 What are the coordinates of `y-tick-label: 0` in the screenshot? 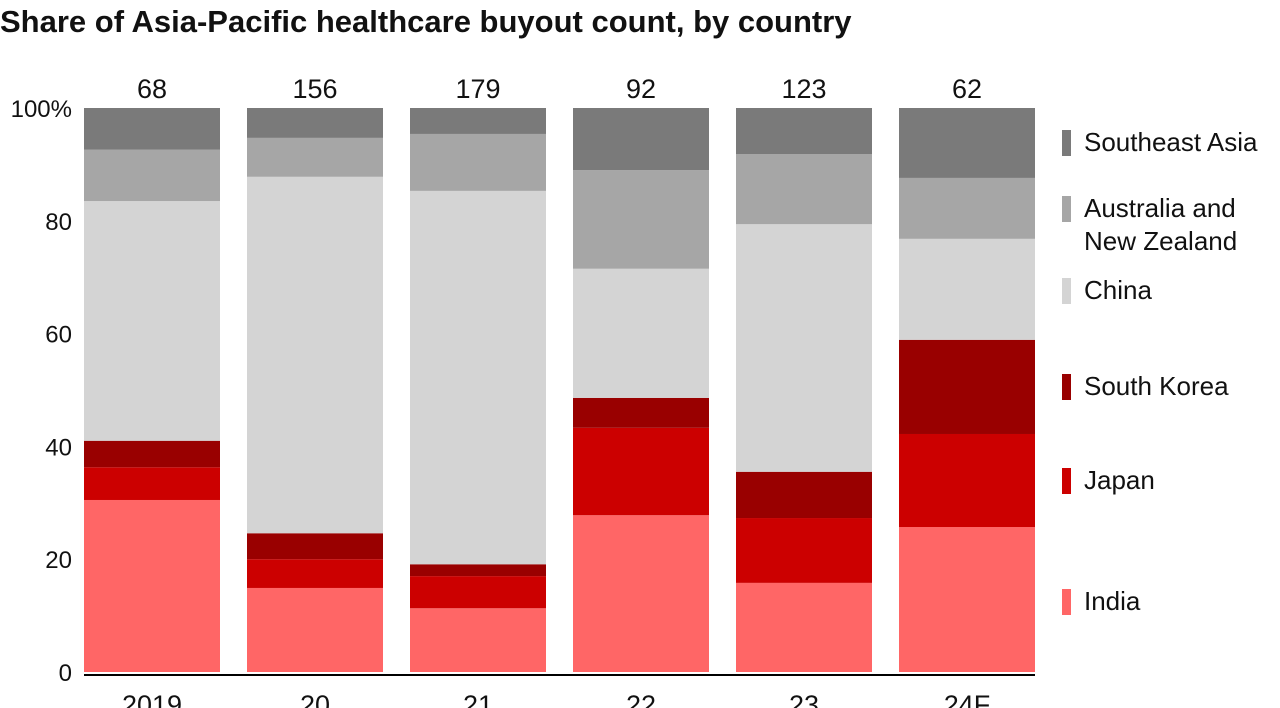 It's located at (65, 673).